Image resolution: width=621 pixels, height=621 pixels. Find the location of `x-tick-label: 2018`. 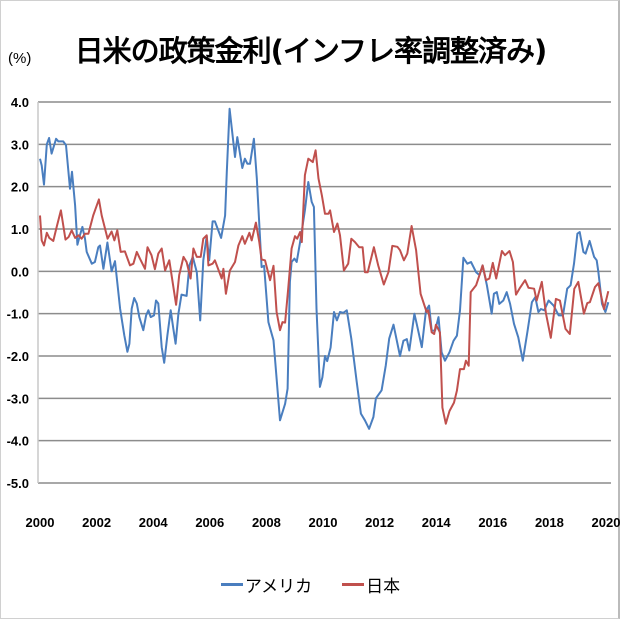

x-tick-label: 2018 is located at coordinates (549, 522).